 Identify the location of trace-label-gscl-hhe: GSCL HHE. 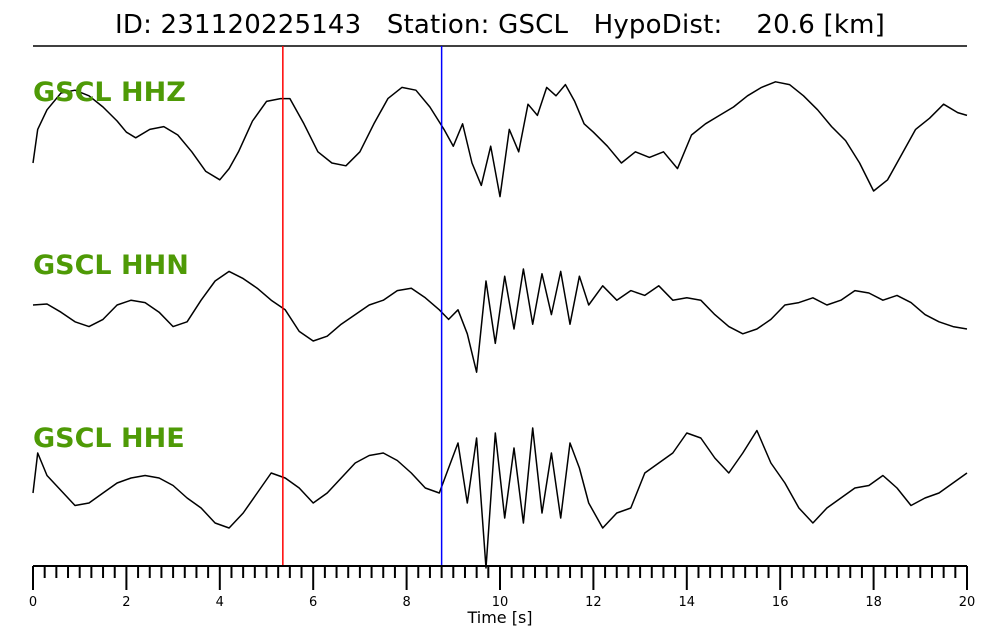
(109, 438).